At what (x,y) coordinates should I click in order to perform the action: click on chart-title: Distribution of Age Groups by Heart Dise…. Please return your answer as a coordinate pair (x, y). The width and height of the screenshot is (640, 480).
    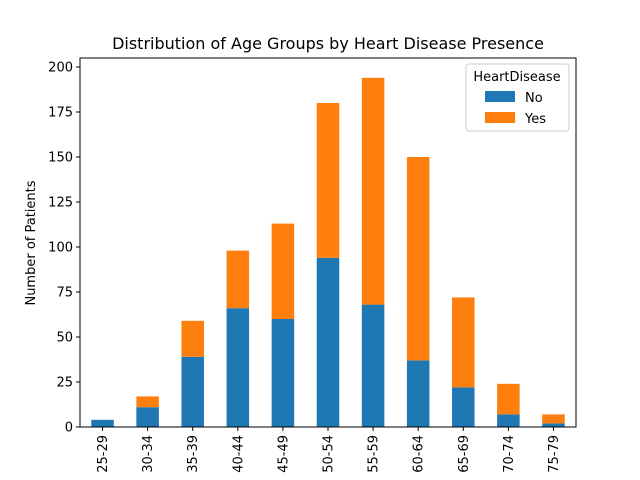
    Looking at the image, I should click on (328, 43).